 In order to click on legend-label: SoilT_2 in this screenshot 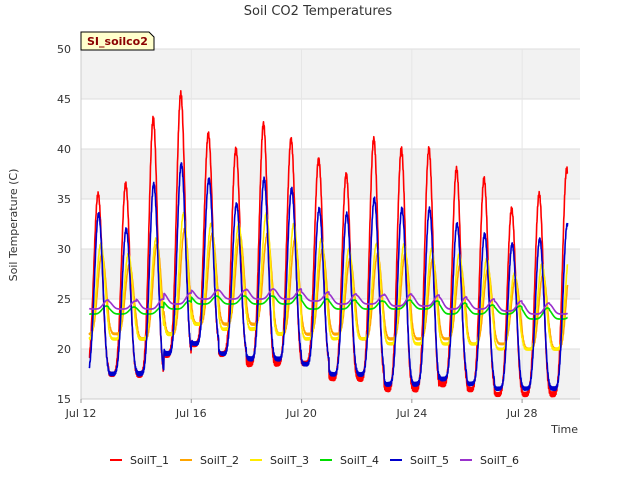, I will do `click(219, 460)`.